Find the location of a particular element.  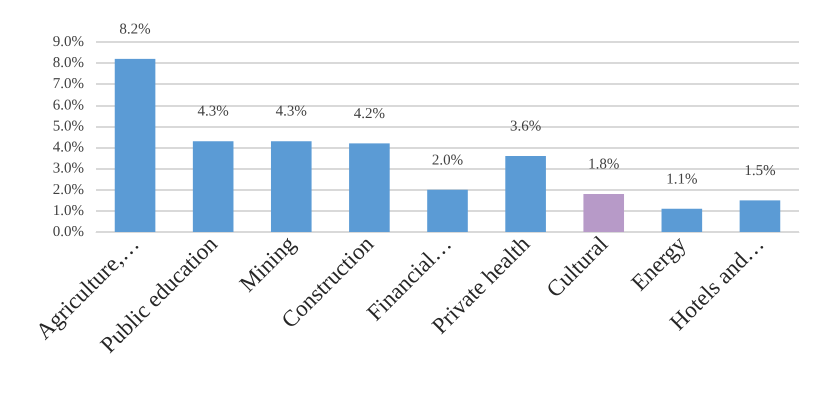

data-label: 4.2% is located at coordinates (370, 114).